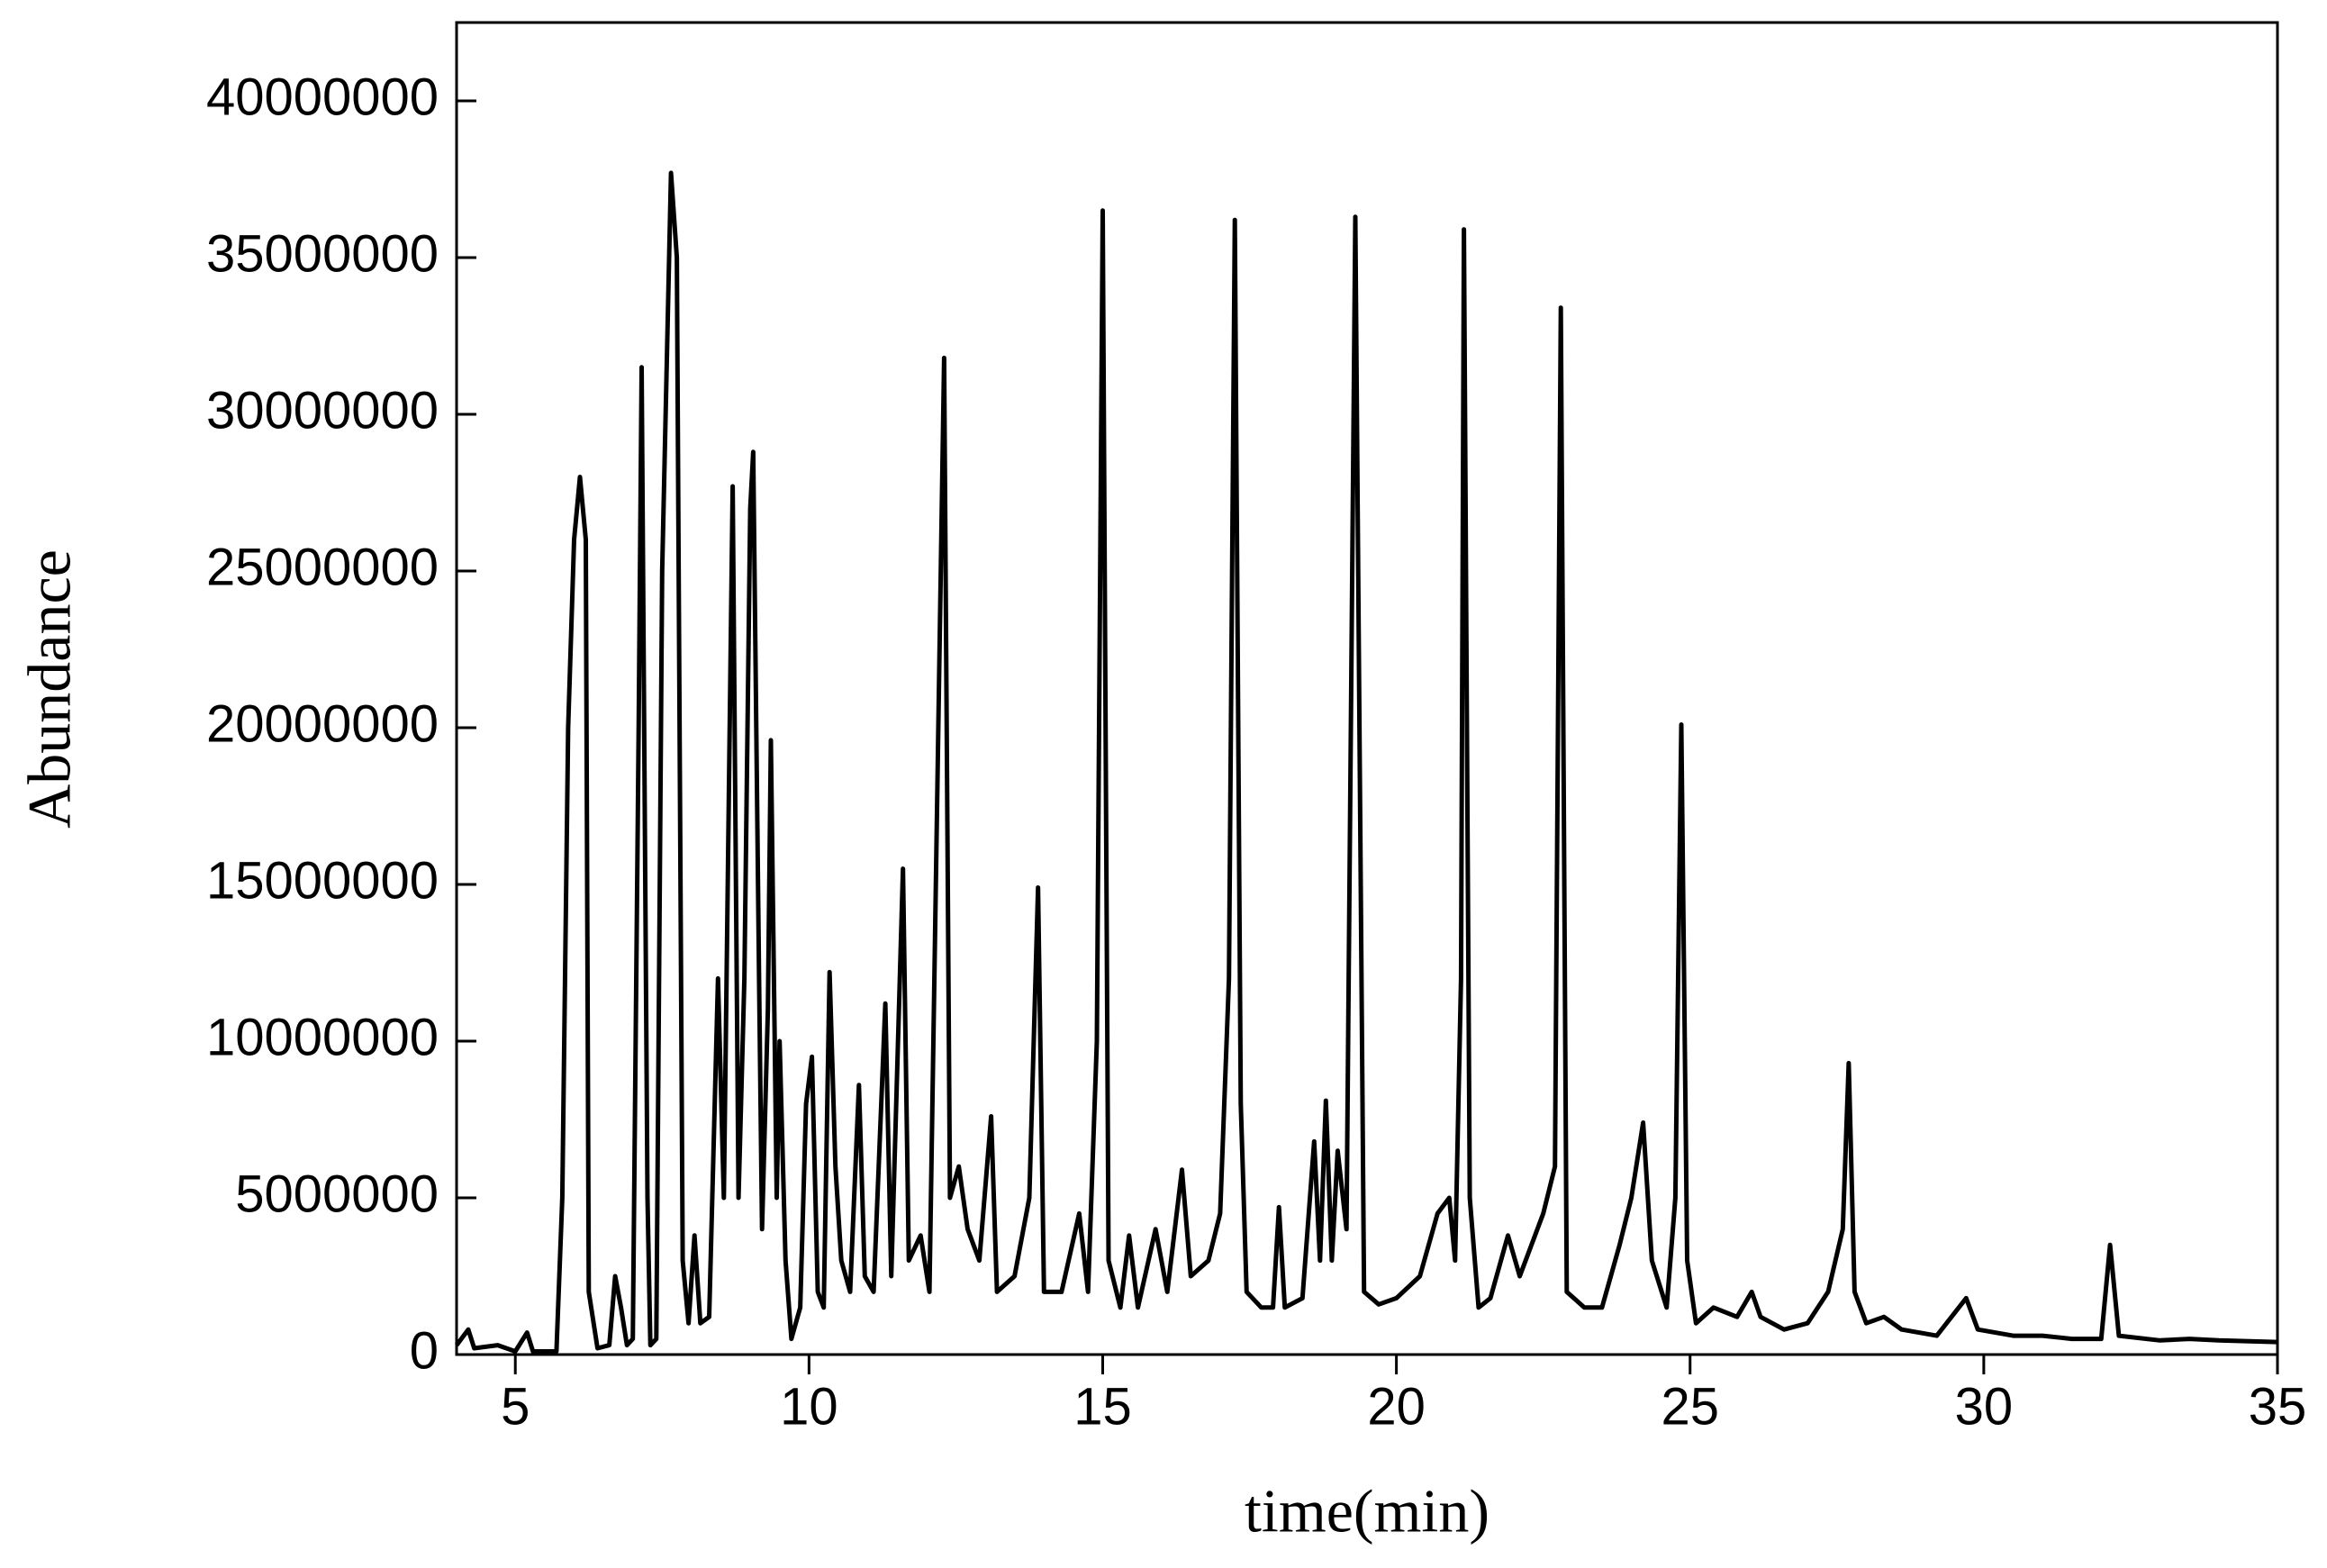 The width and height of the screenshot is (2327, 1568). Describe the element at coordinates (2278, 1406) in the screenshot. I see `x-tick-label: 35` at that location.